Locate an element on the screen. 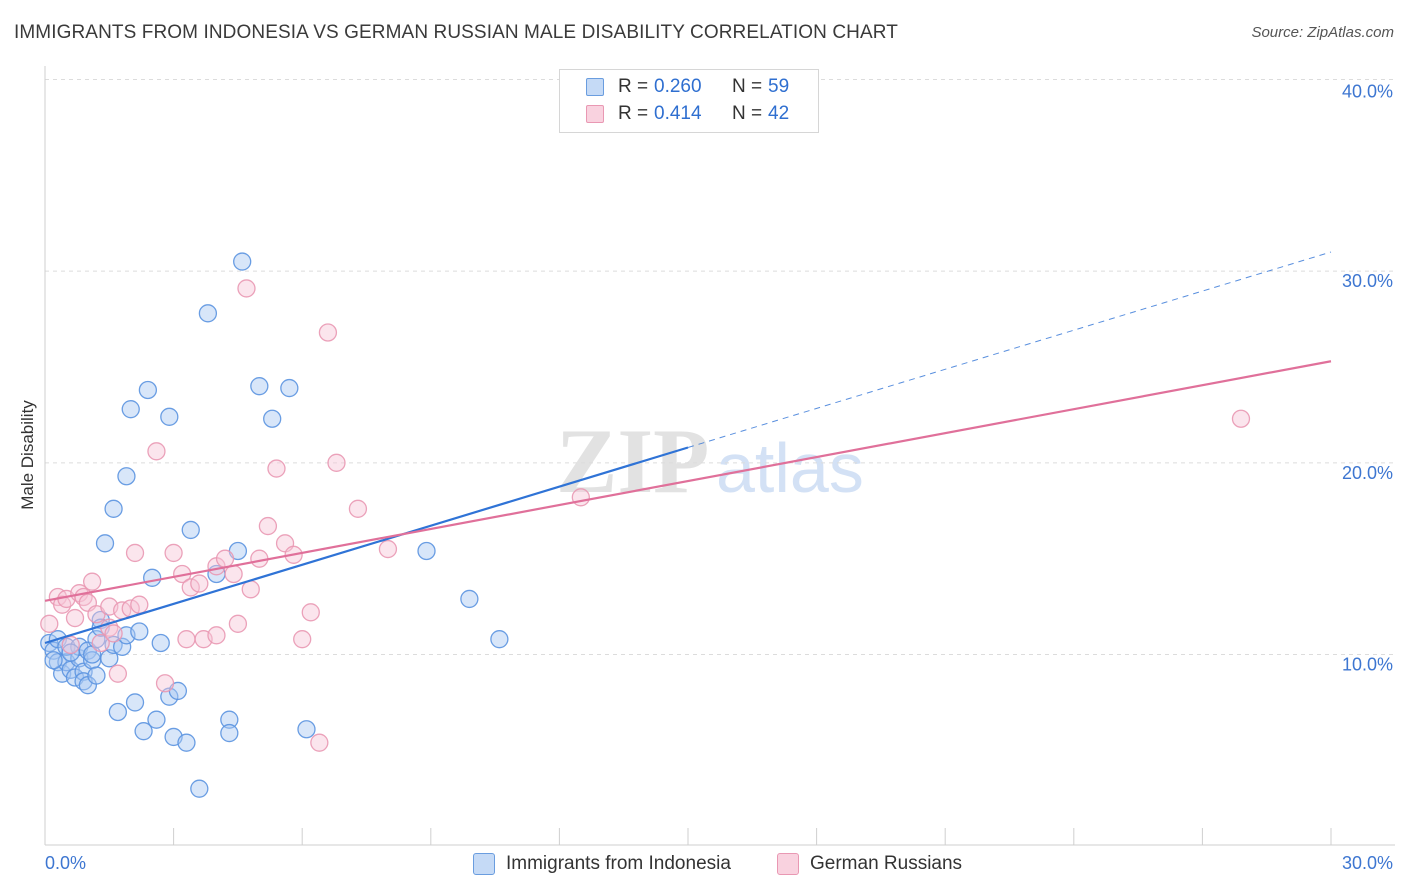 This screenshot has width=1406, height=892. watermark: ZIP atlas is located at coordinates (710, 461).